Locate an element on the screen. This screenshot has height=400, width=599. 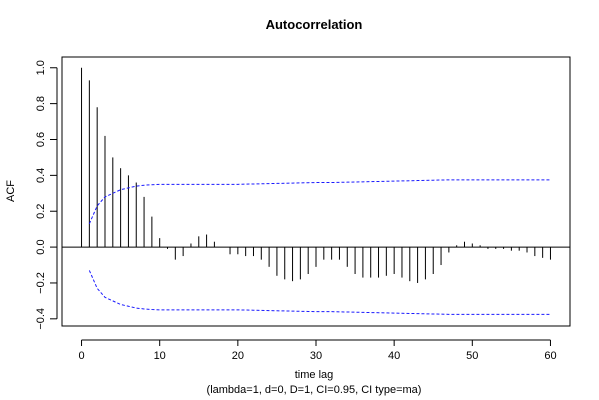
x-tick-label: 60 is located at coordinates (550, 356).